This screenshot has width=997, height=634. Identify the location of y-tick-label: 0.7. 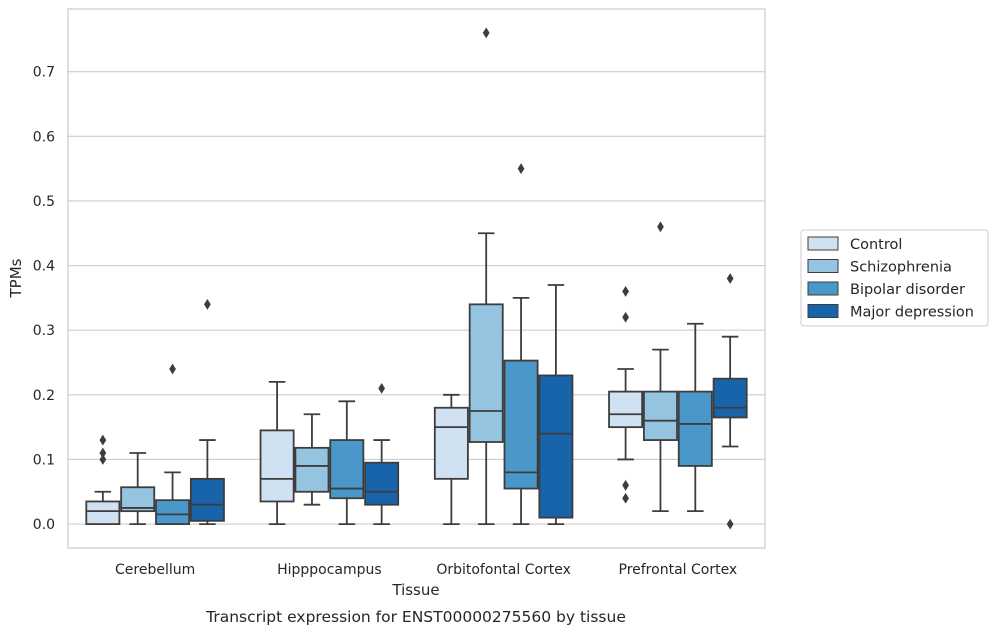
(44, 73).